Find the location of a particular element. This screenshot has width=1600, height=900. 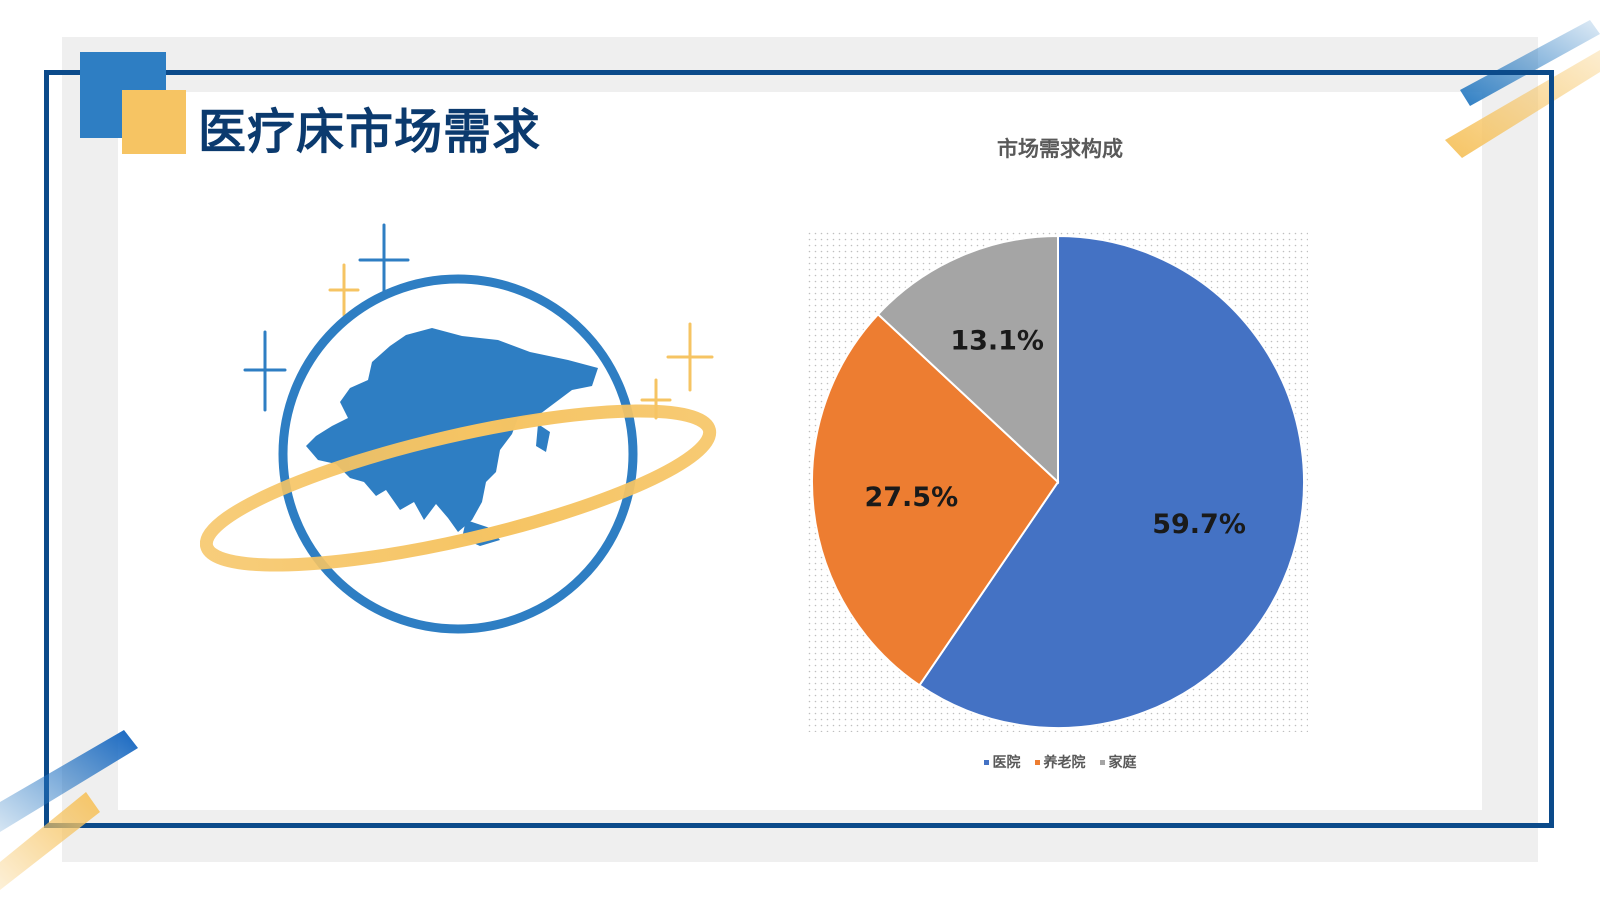

data-label-1: 59.7% is located at coordinates (1199, 524).